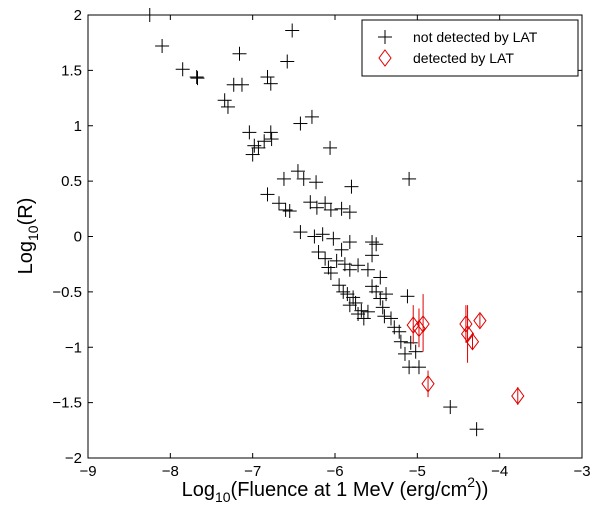  What do you see at coordinates (78, 15) in the screenshot?
I see `y-tick-label: 2` at bounding box center [78, 15].